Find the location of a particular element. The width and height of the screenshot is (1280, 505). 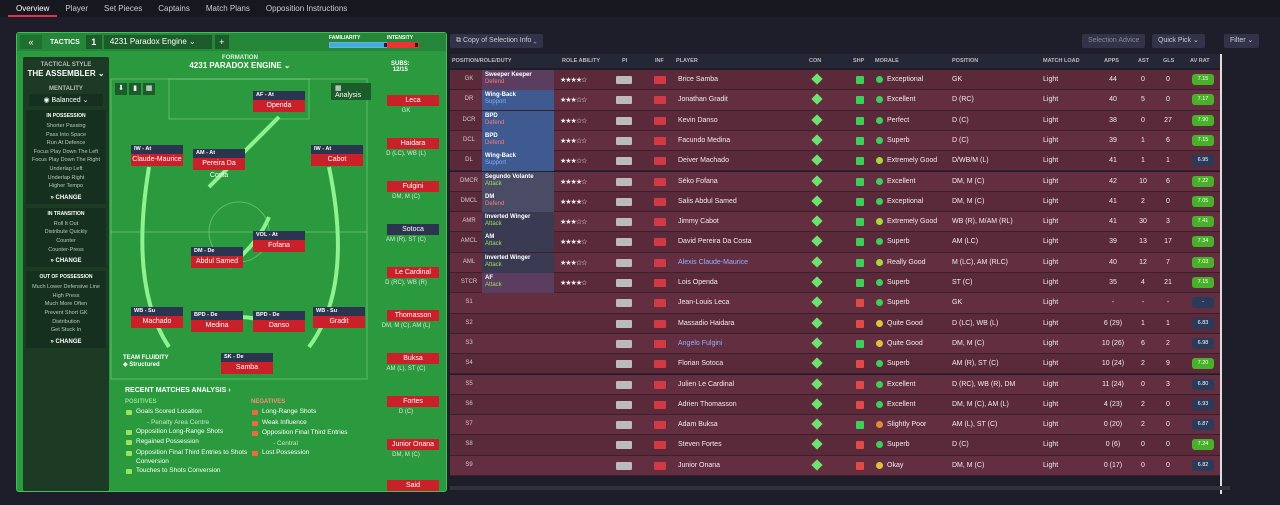

tab-match-plans: Match Plans is located at coordinates (227, 8).